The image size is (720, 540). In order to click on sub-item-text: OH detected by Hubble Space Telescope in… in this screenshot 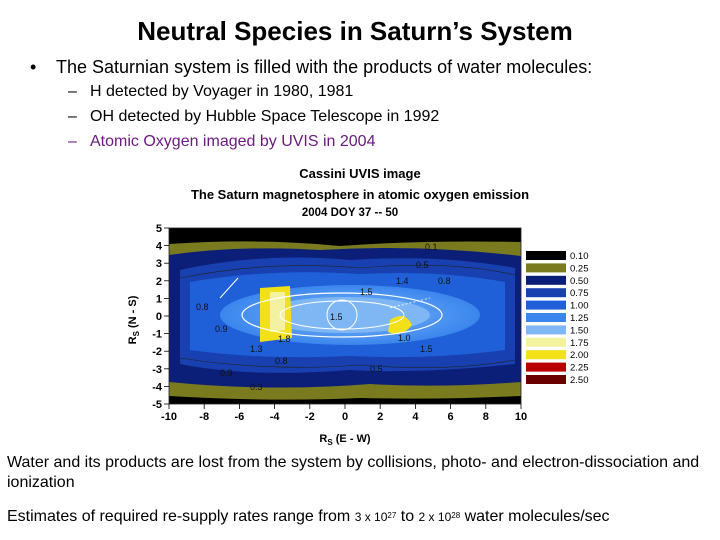, I will do `click(265, 116)`.